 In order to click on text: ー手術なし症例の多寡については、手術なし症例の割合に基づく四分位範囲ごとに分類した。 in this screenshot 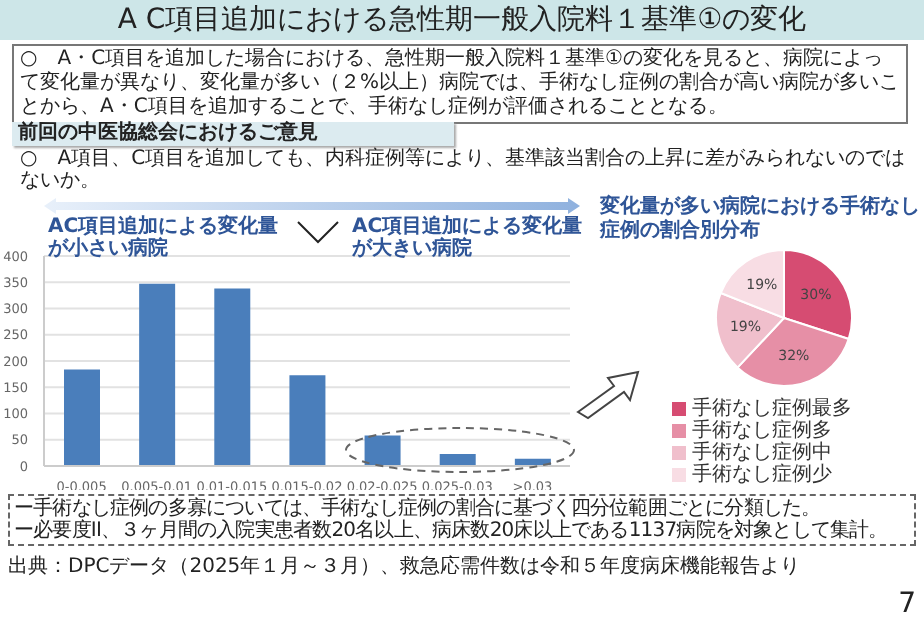, I will do `click(418, 509)`.